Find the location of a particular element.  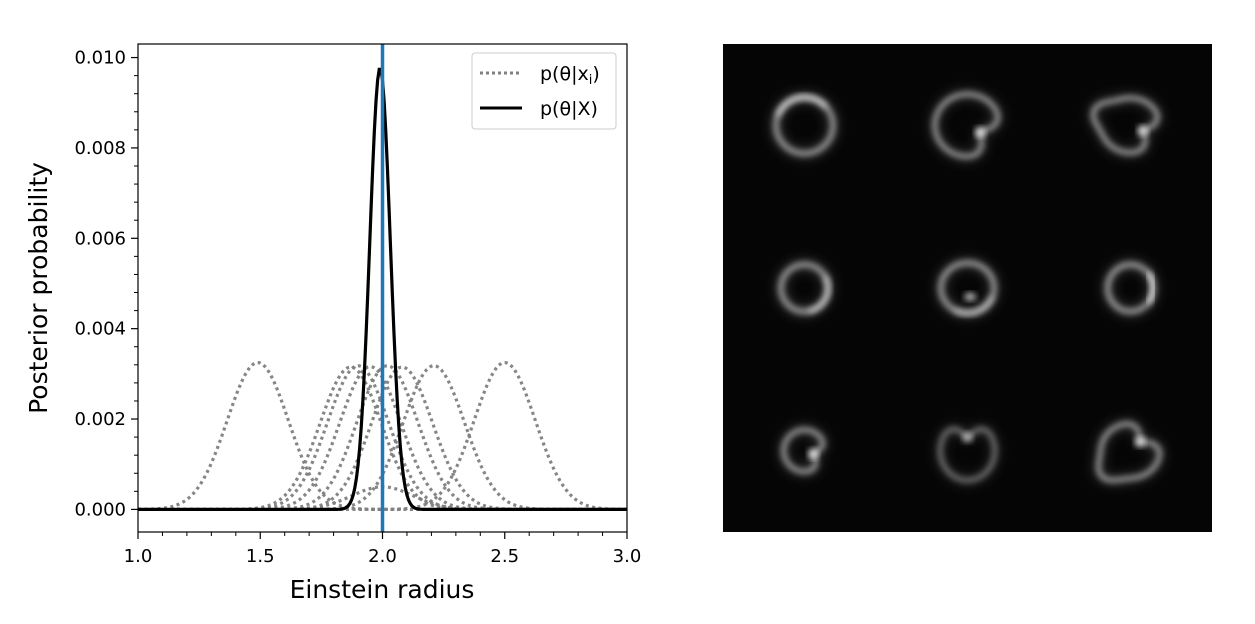

x-axis-label: Einstein radius is located at coordinates (382, 589).